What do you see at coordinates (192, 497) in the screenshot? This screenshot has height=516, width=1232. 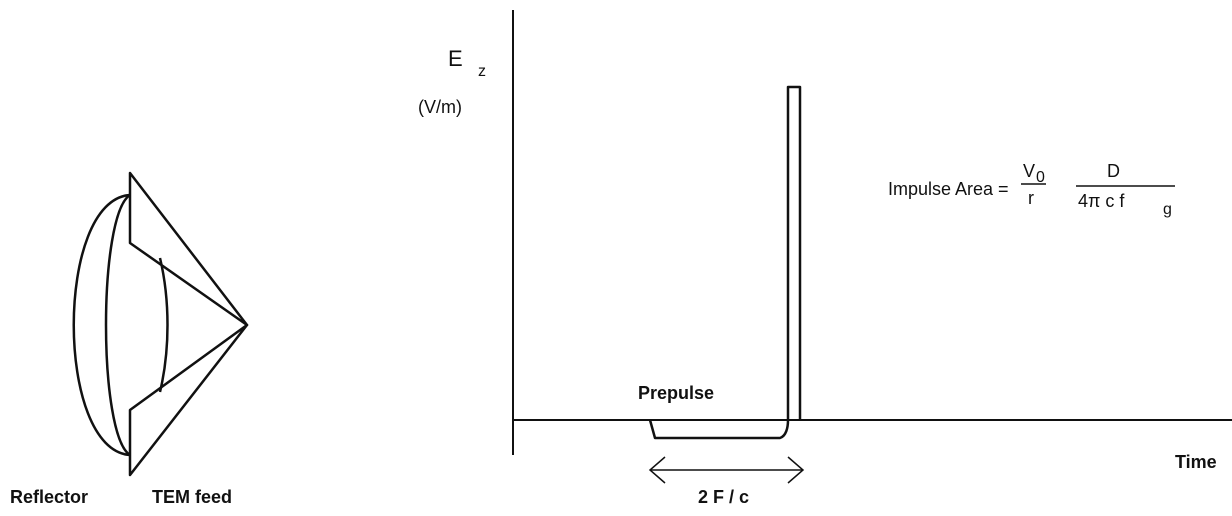 I see `feed-label: TEM feed` at bounding box center [192, 497].